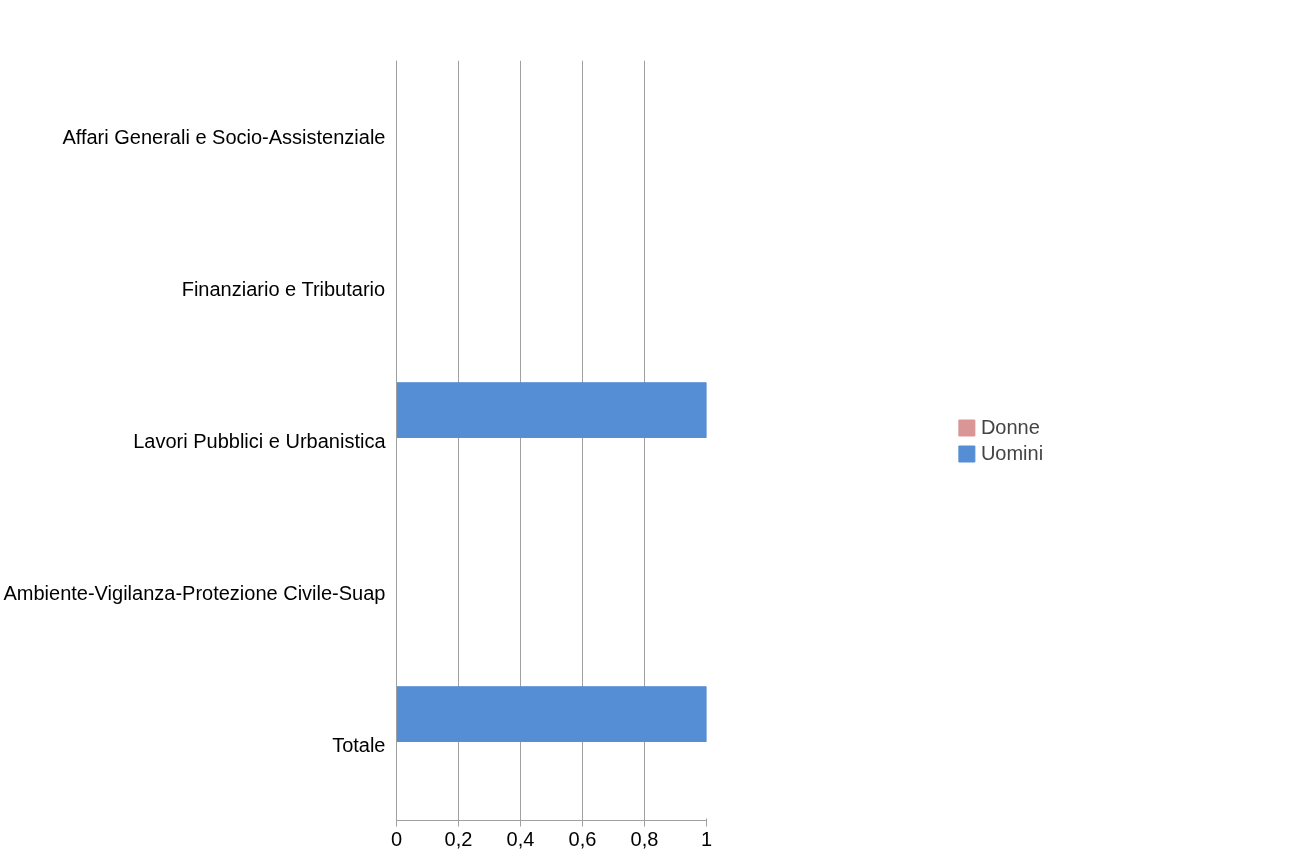  I want to click on legend-label: Uomini, so click(1012, 453).